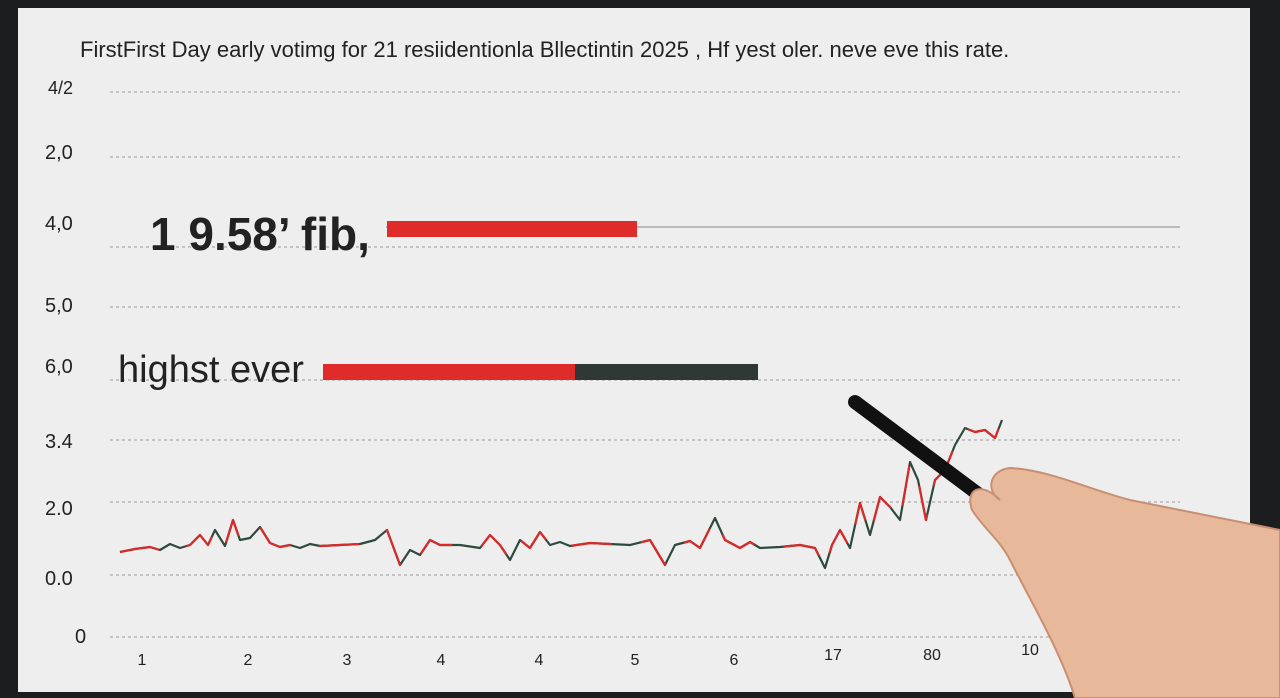 The image size is (1280, 698). I want to click on x-label: 2, so click(248, 660).